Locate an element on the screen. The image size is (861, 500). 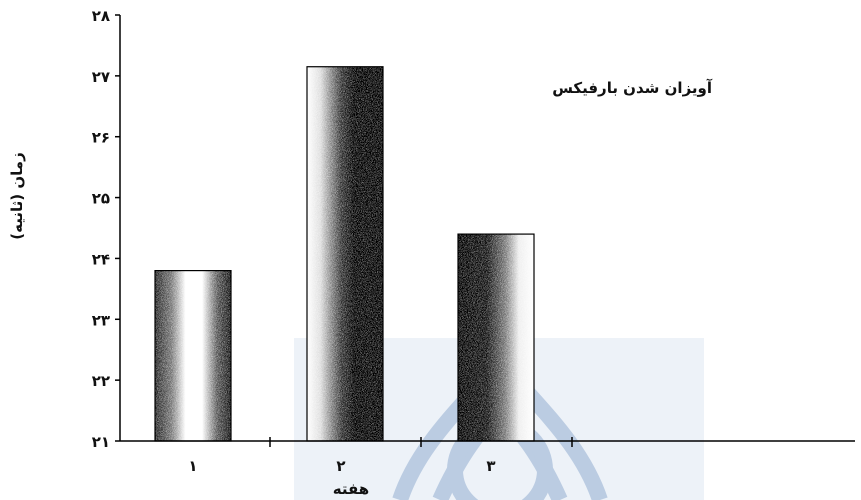
y-axis-label: زمان (ثانیه) is located at coordinates (17, 195).